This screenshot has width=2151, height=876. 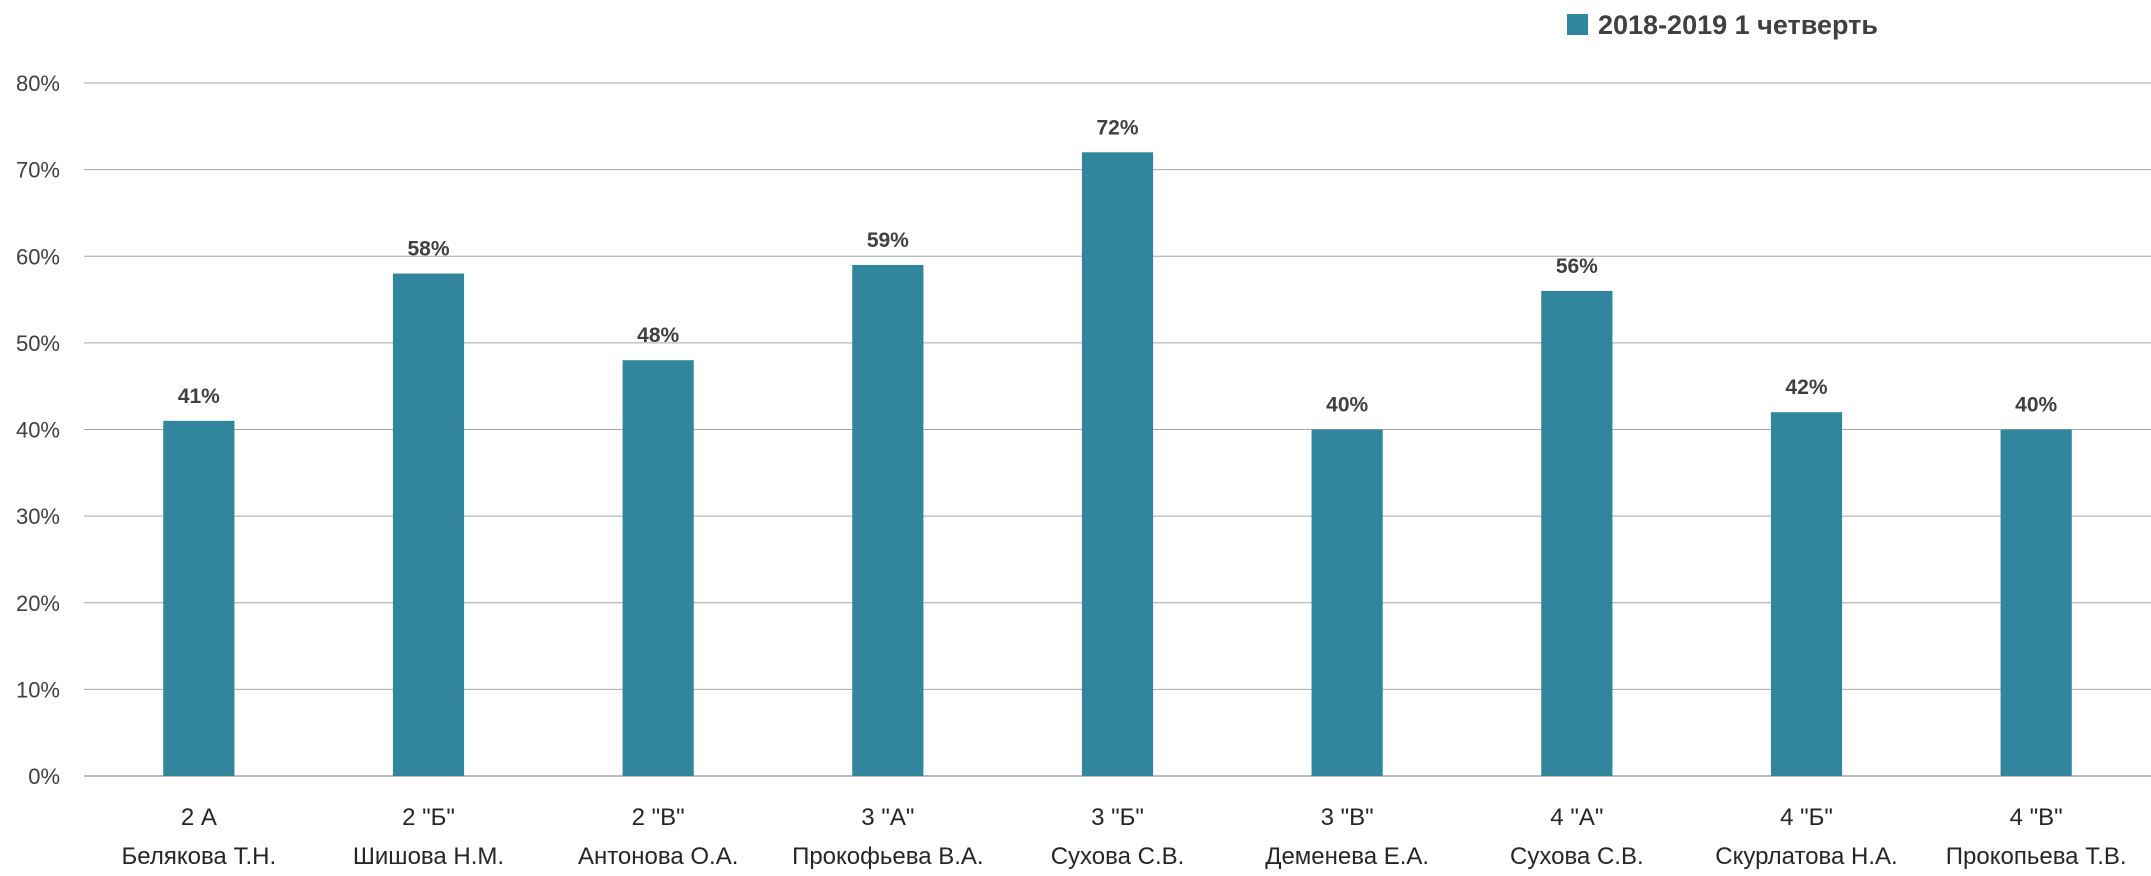 I want to click on x-tick-label-teacher: Антонова О.А., so click(x=658, y=856).